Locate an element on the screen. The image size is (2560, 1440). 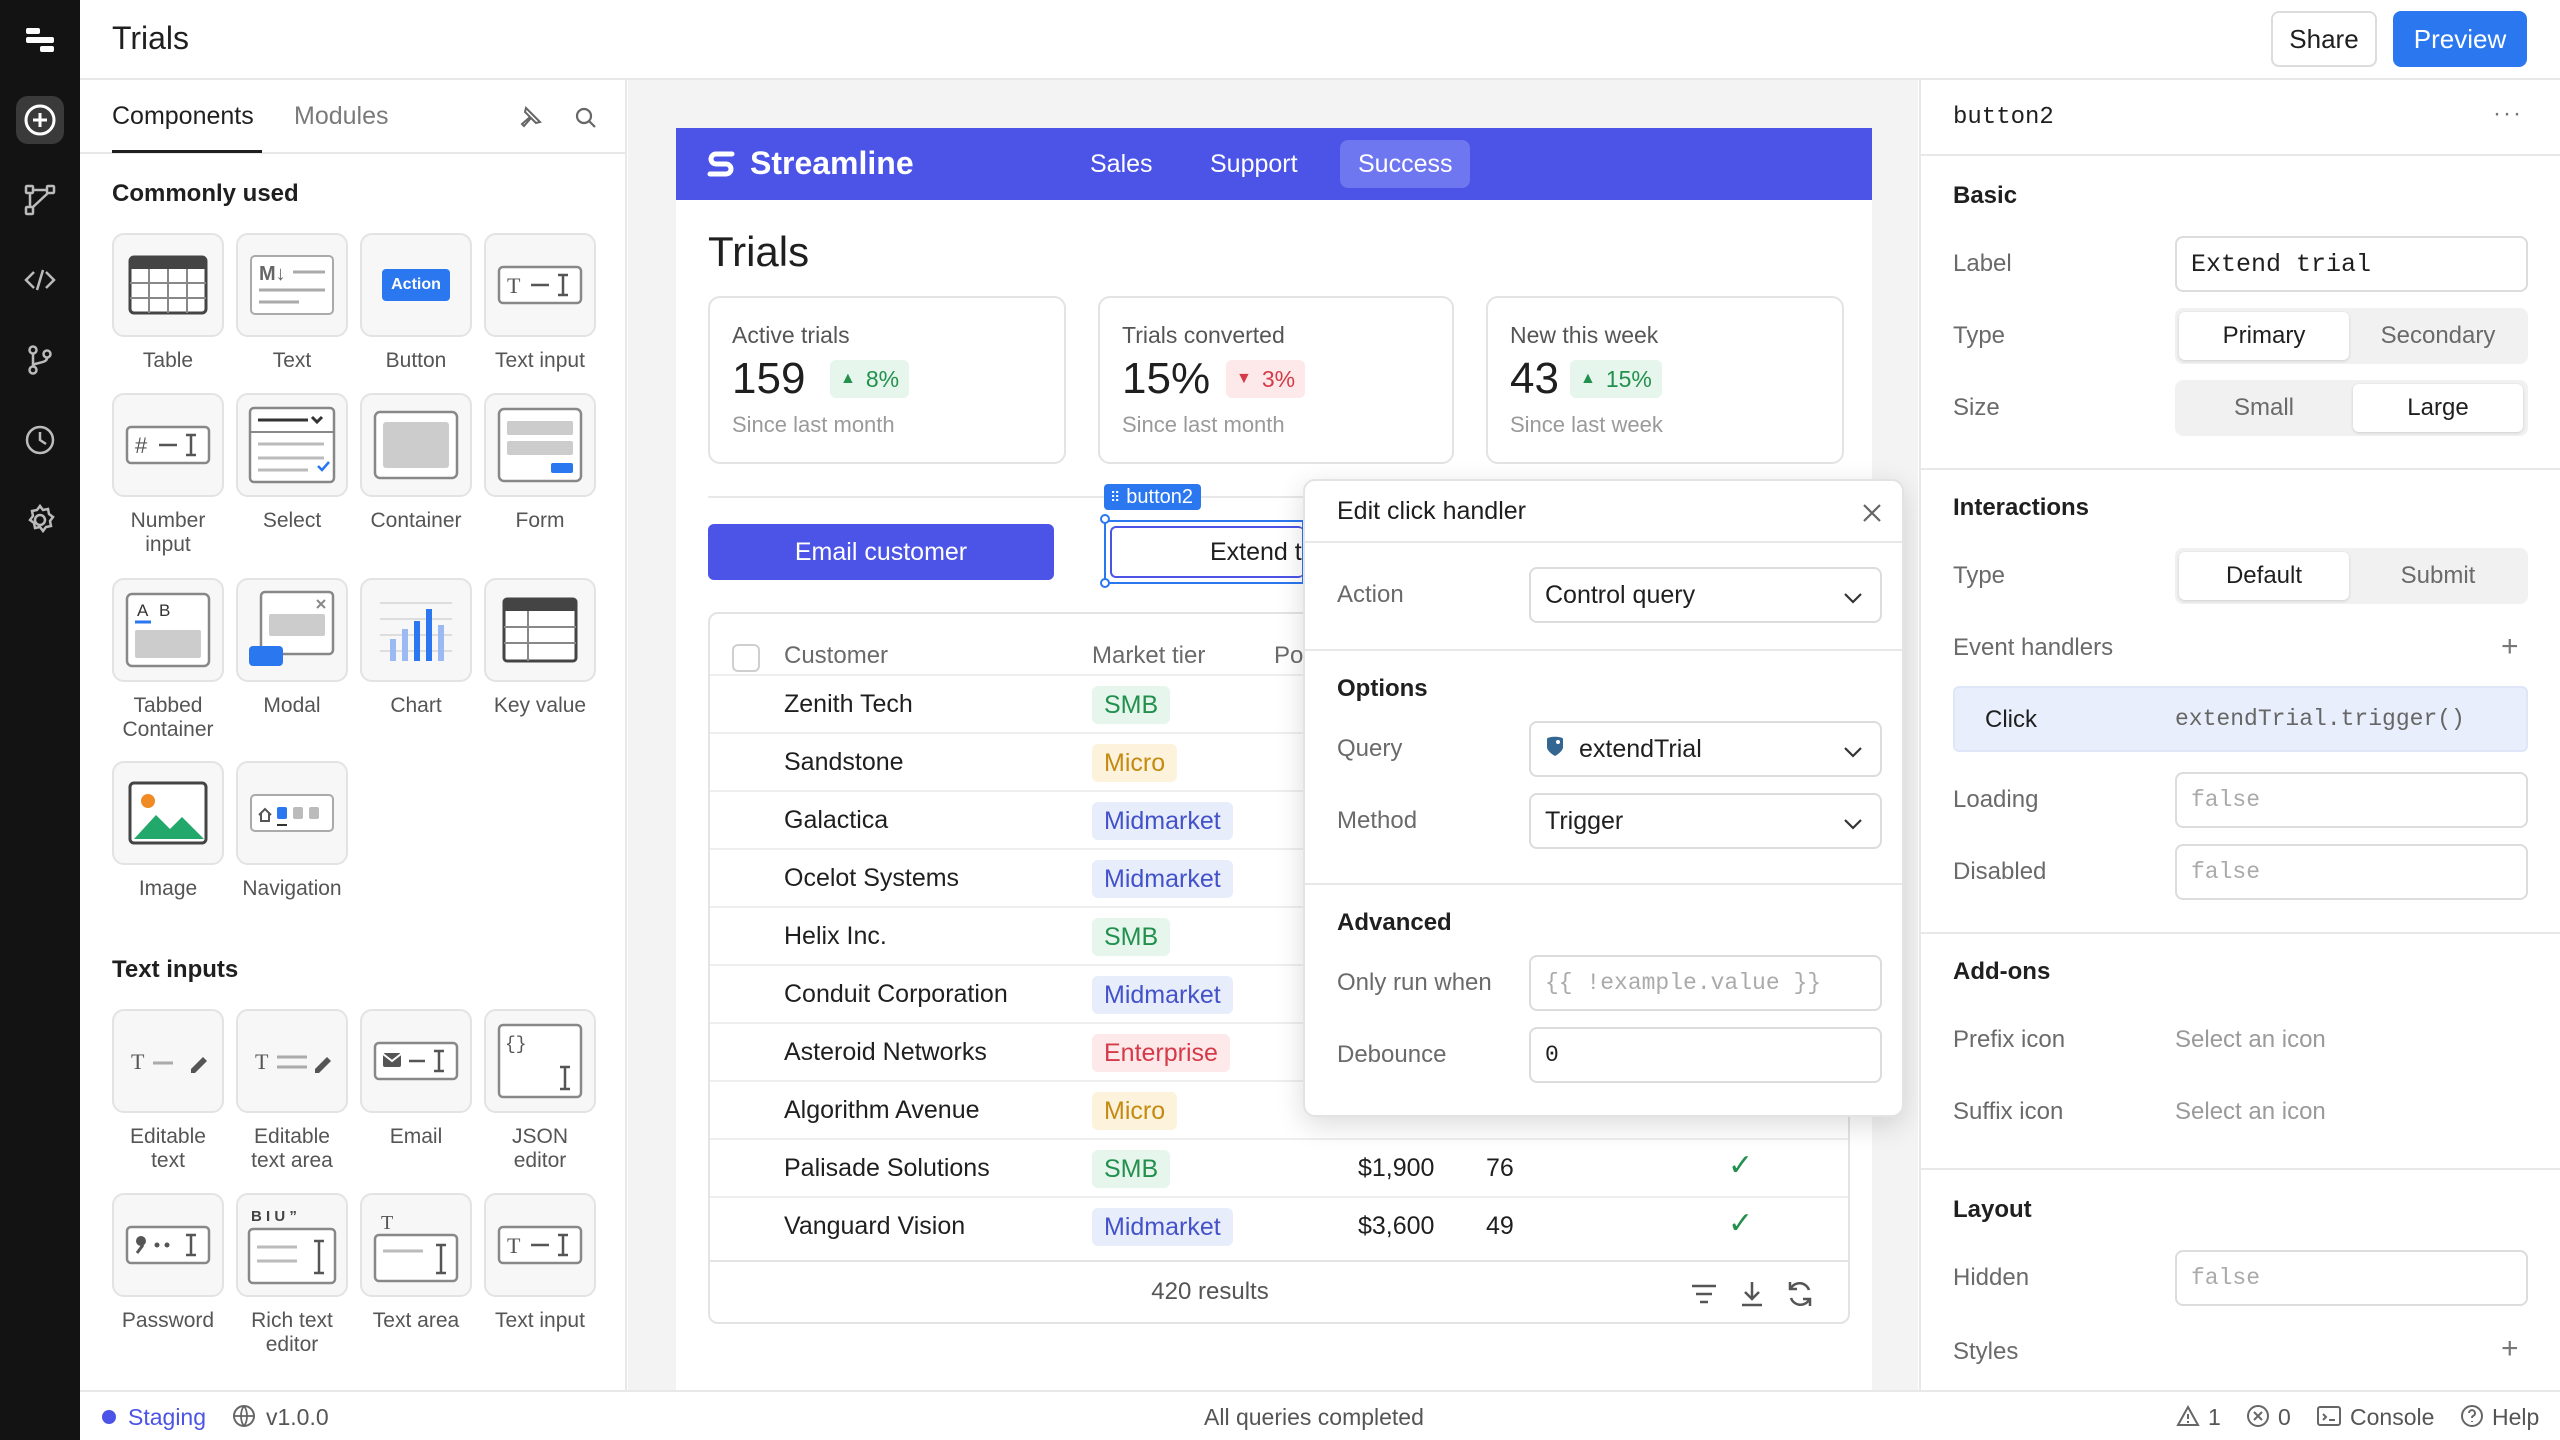
selection-tag: ⠿ button2 is located at coordinates (1152, 497).